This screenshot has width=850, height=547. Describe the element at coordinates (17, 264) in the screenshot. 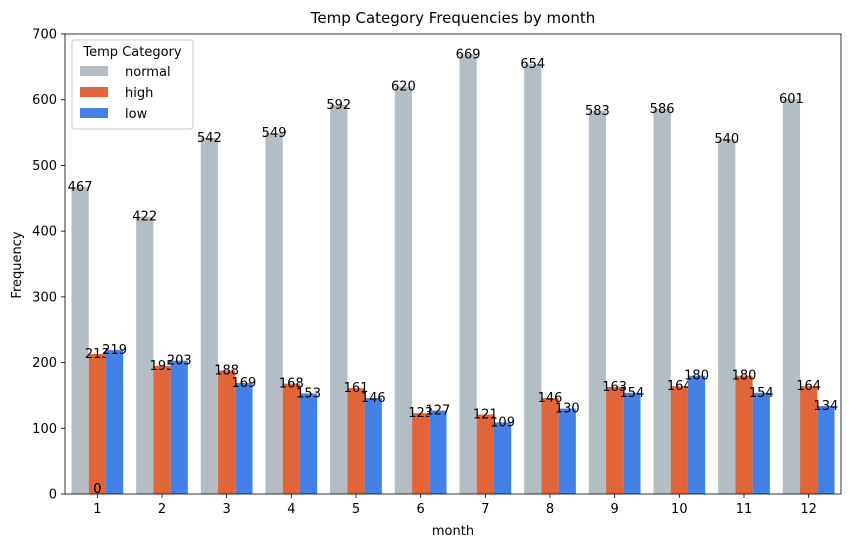

I see `y-axis-label: Frequency` at that location.